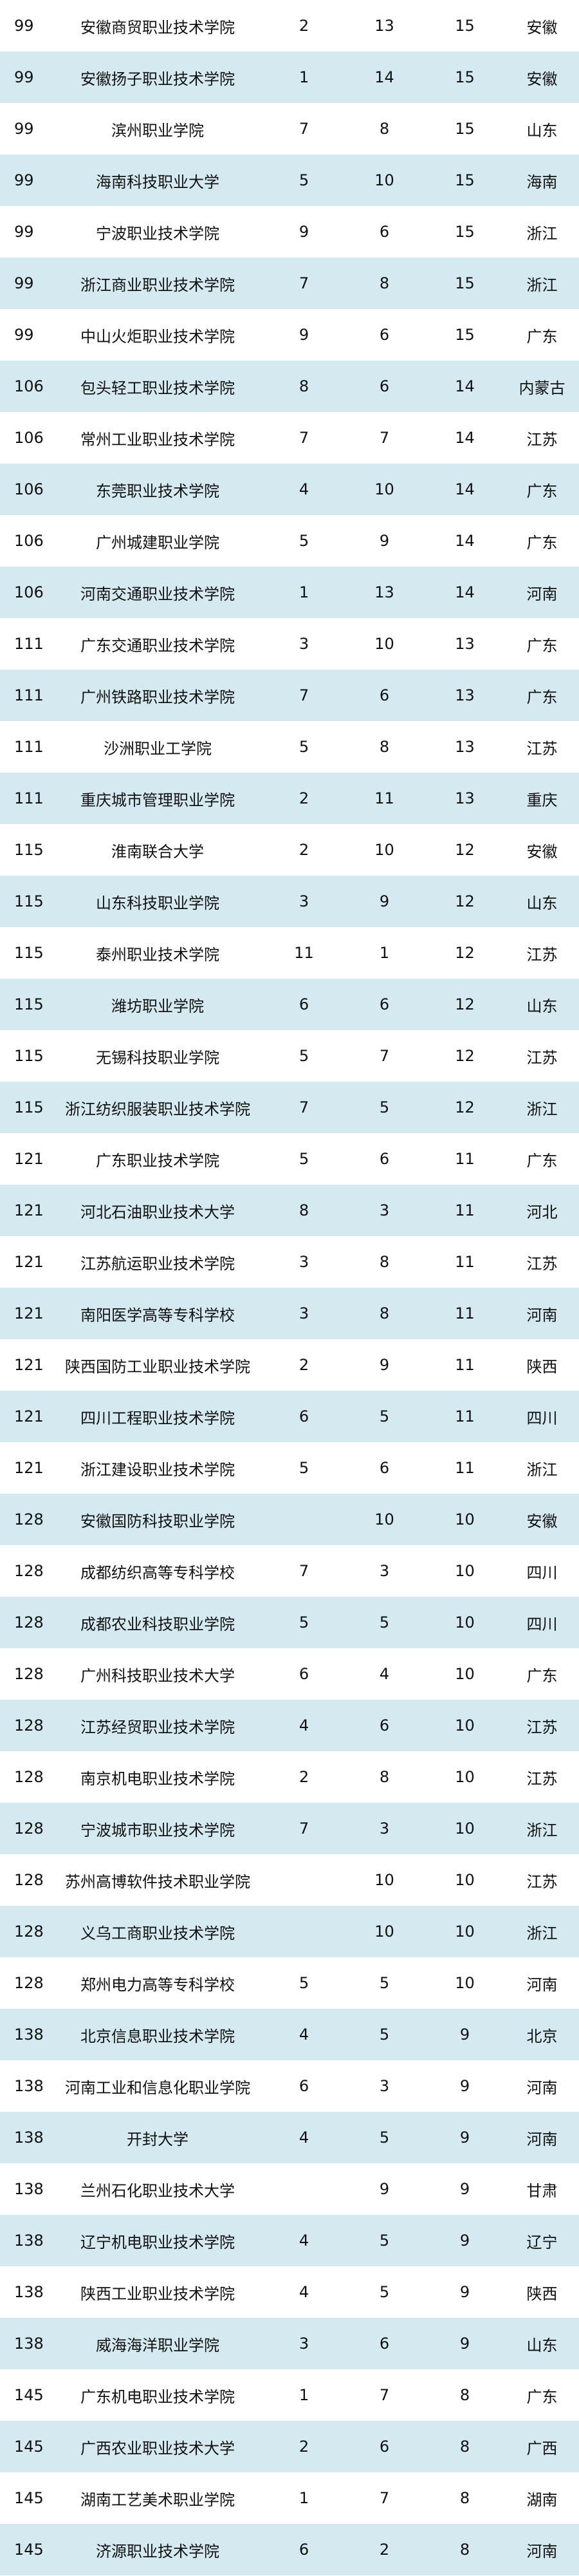 Image resolution: width=579 pixels, height=2576 pixels. Describe the element at coordinates (157, 1624) in the screenshot. I see `school-name-cell: 成都农业科技职业学院` at that location.